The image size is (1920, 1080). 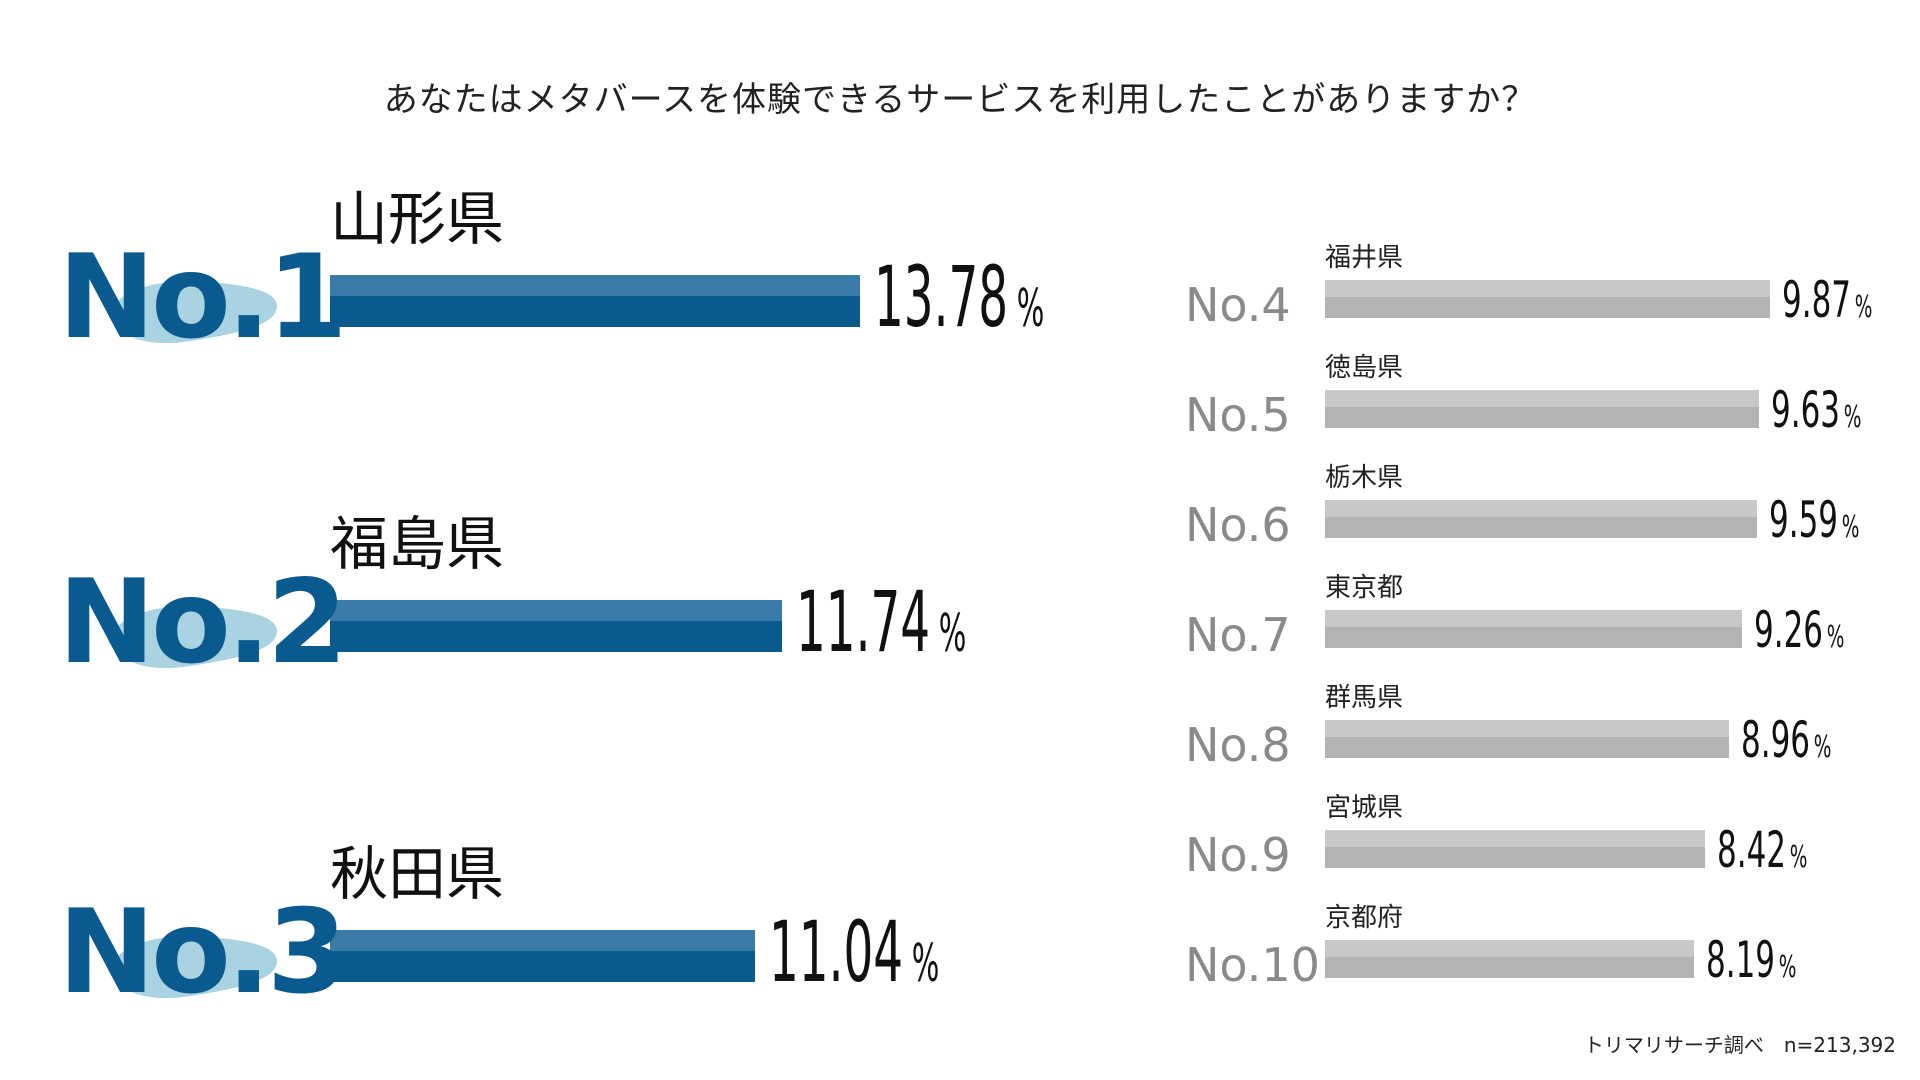 I want to click on value-label: 11.04%, so click(x=854, y=952).